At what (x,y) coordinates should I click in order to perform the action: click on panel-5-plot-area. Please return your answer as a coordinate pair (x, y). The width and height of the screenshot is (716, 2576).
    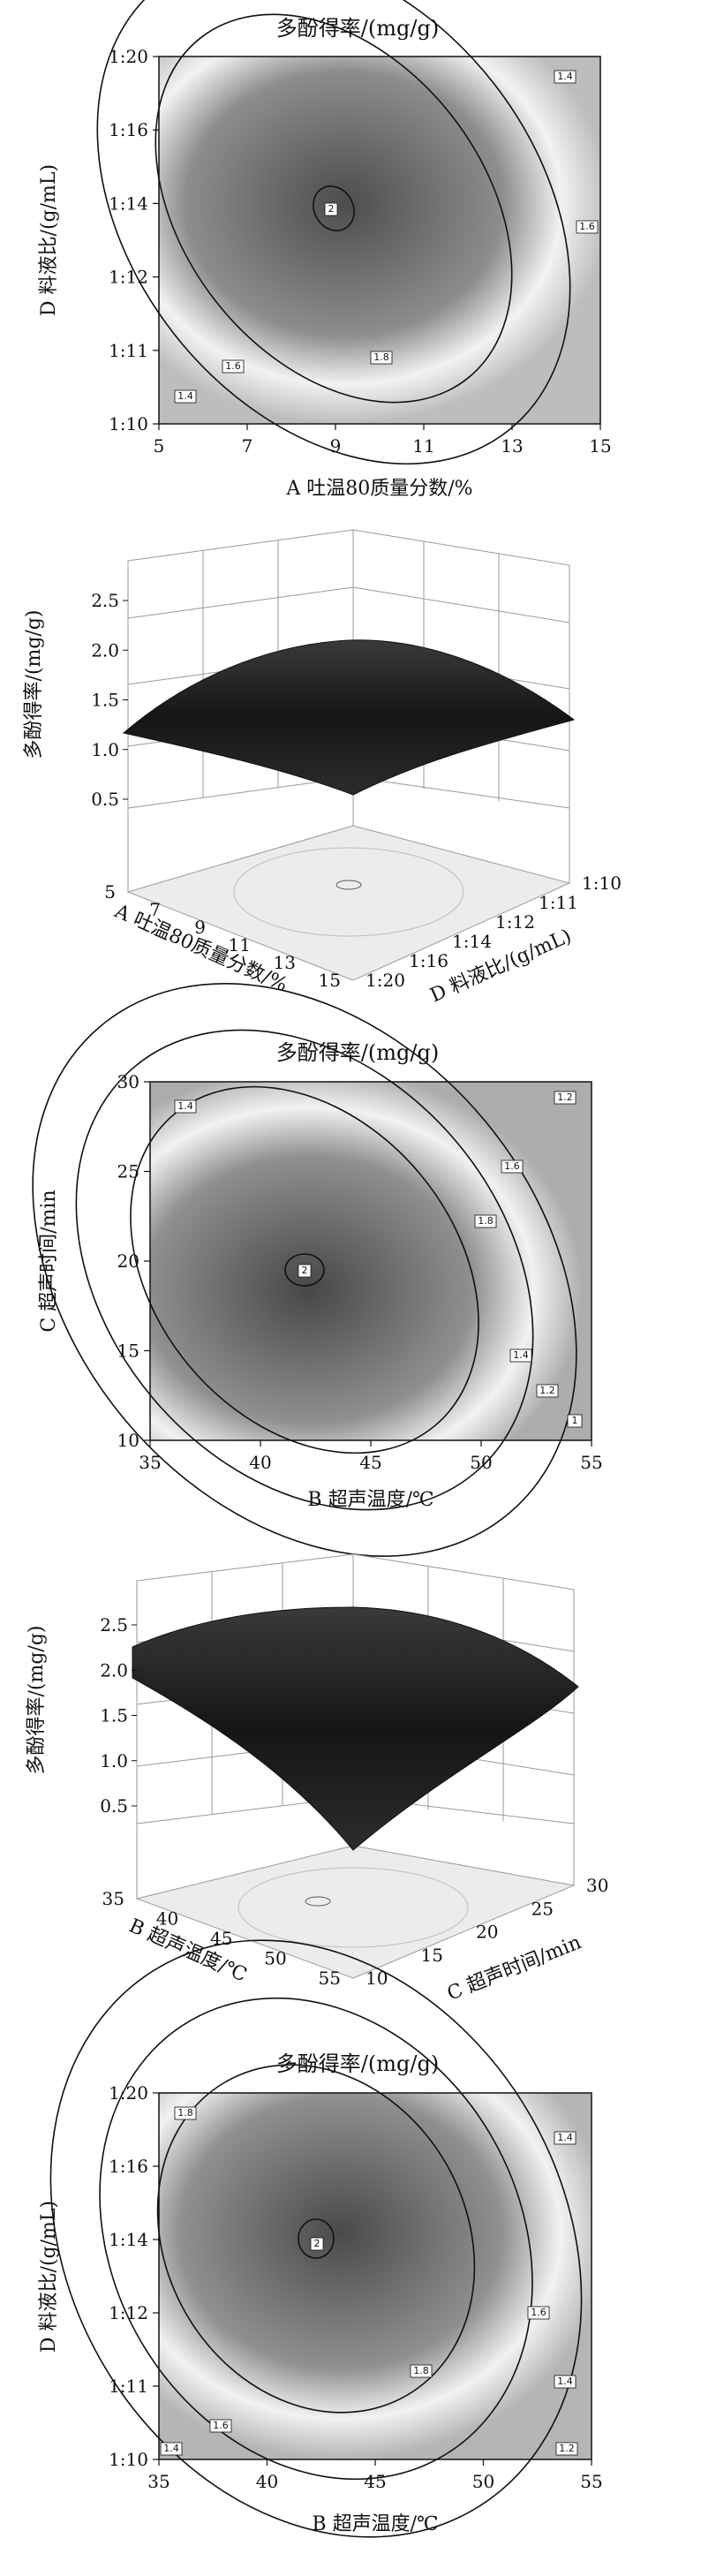
    Looking at the image, I should click on (375, 2276).